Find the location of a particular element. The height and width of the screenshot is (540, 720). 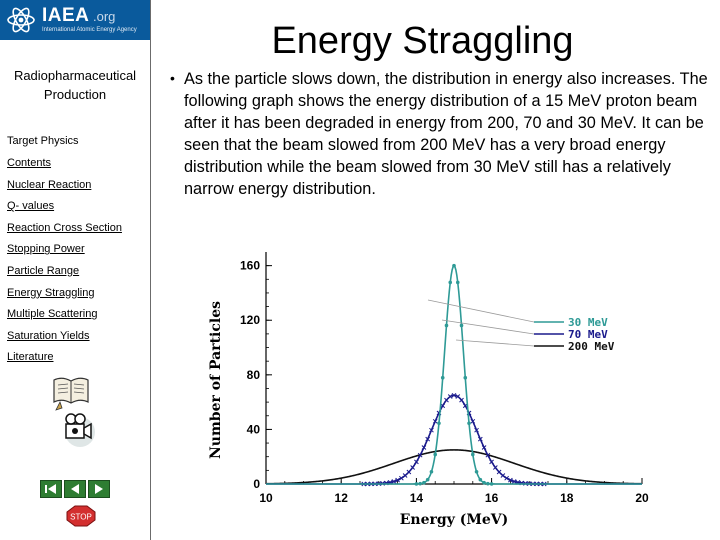

x-tick-label: 18 is located at coordinates (567, 498).